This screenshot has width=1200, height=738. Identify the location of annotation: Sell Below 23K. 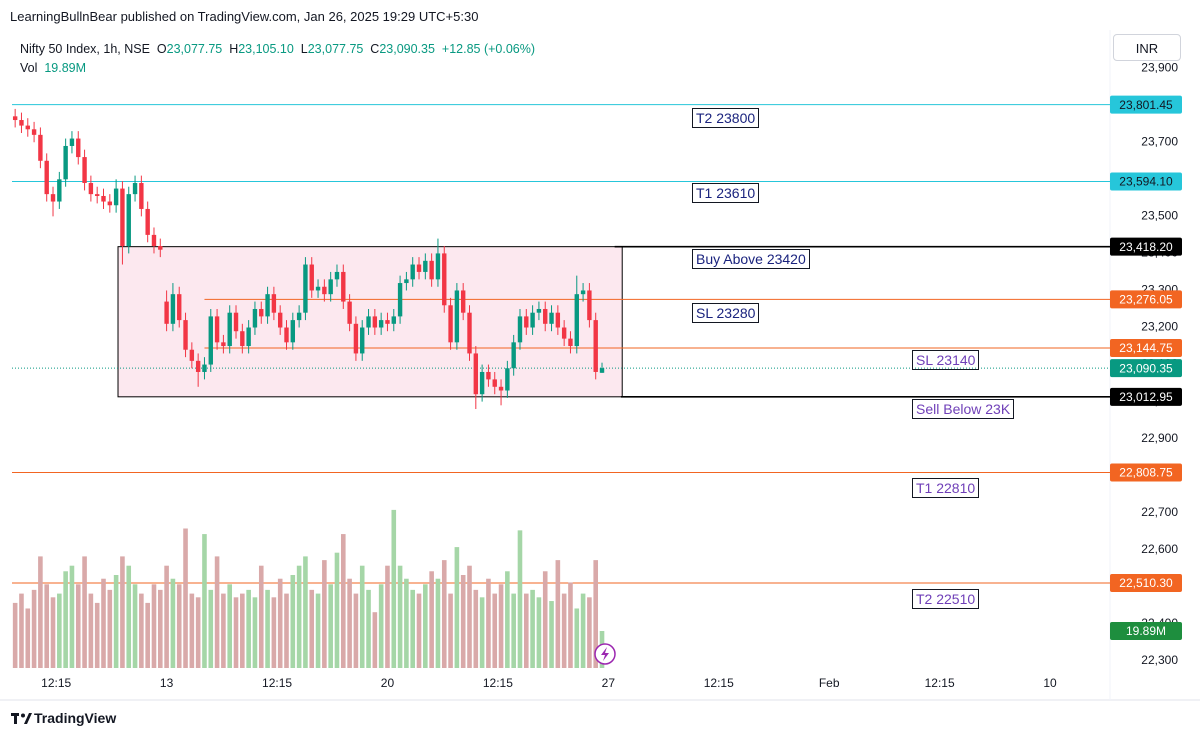
(963, 409).